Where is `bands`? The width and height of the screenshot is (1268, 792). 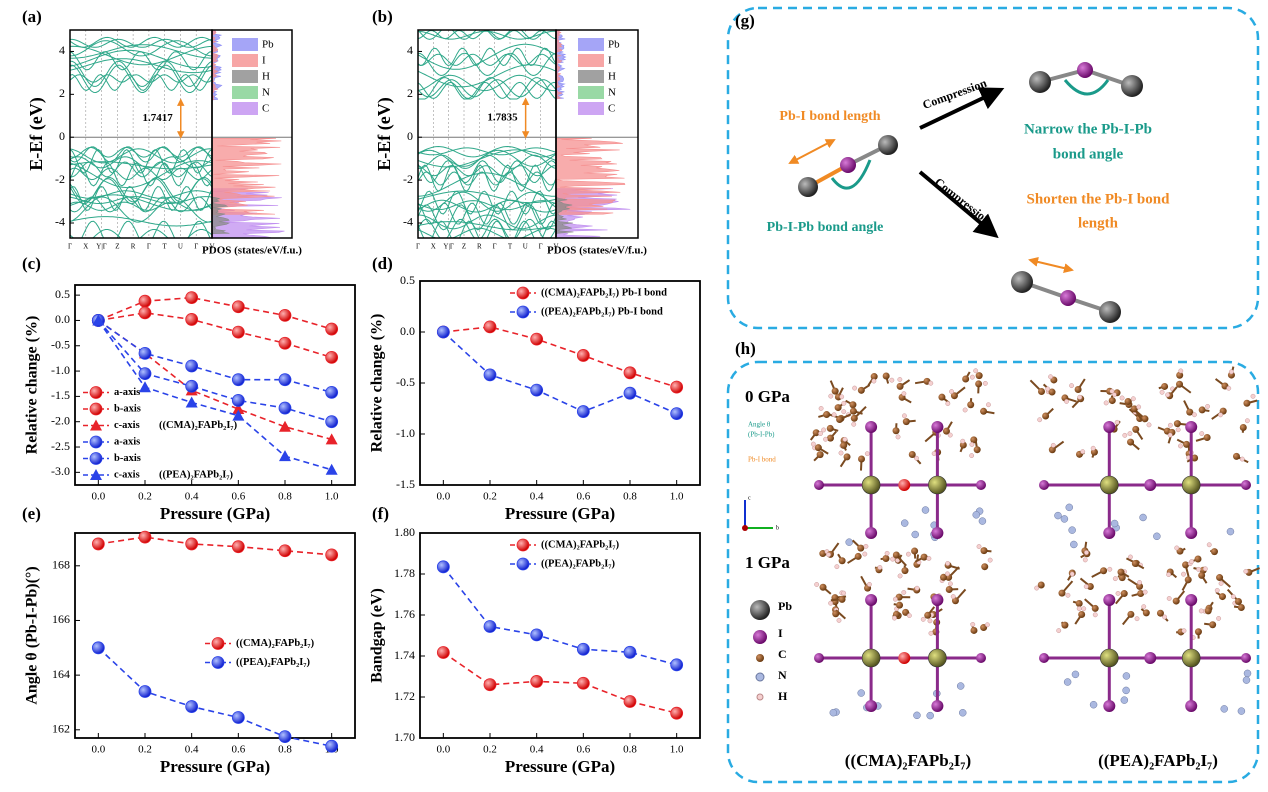 bands is located at coordinates (177, 134).